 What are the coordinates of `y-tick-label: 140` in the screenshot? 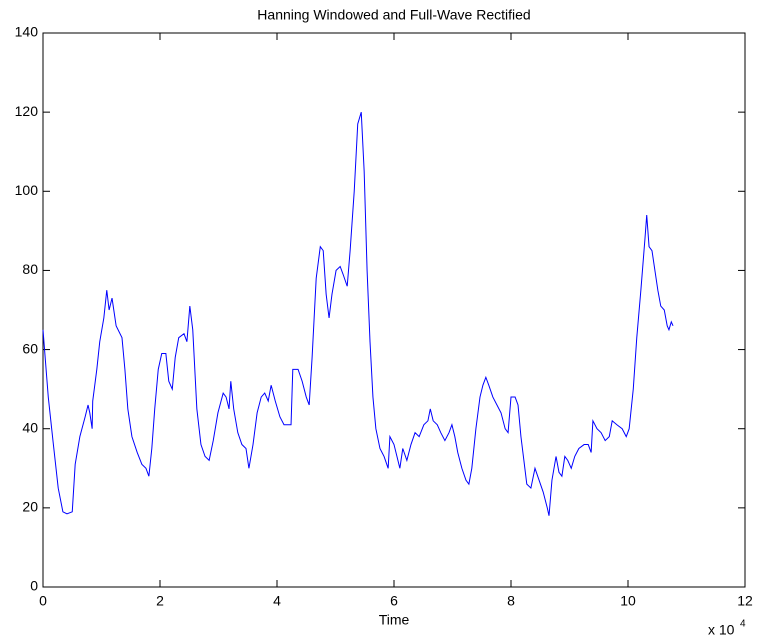 It's located at (27, 32).